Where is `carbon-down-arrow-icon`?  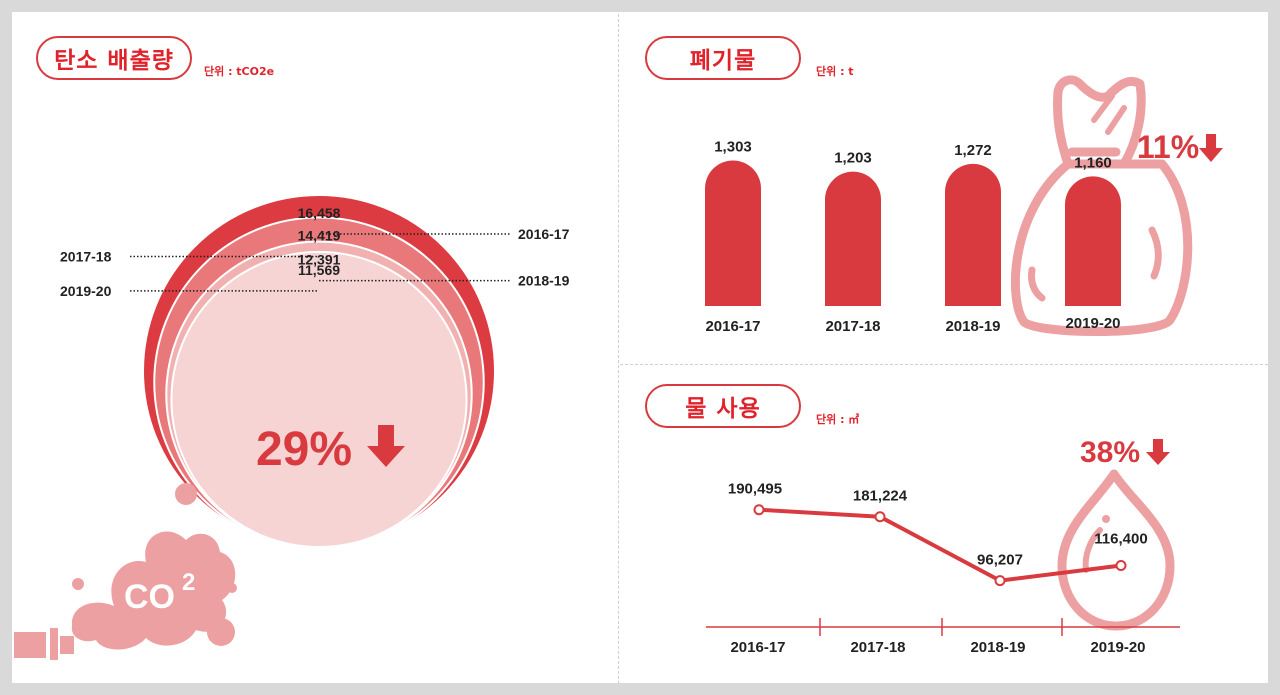 carbon-down-arrow-icon is located at coordinates (385, 446).